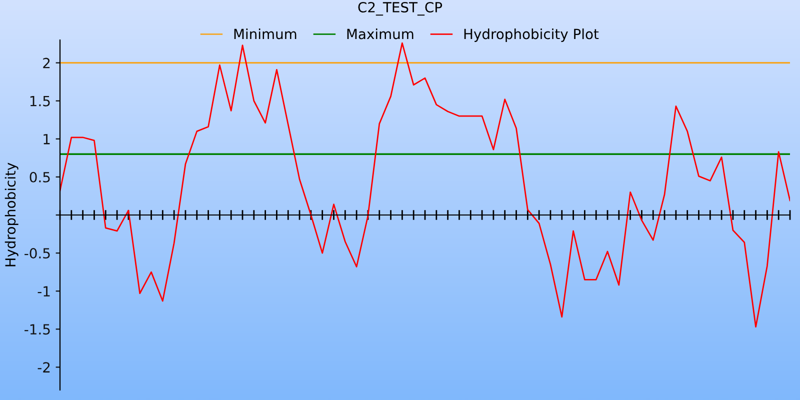  What do you see at coordinates (400, 9) in the screenshot?
I see `chart-title: C2_TEST_CP` at bounding box center [400, 9].